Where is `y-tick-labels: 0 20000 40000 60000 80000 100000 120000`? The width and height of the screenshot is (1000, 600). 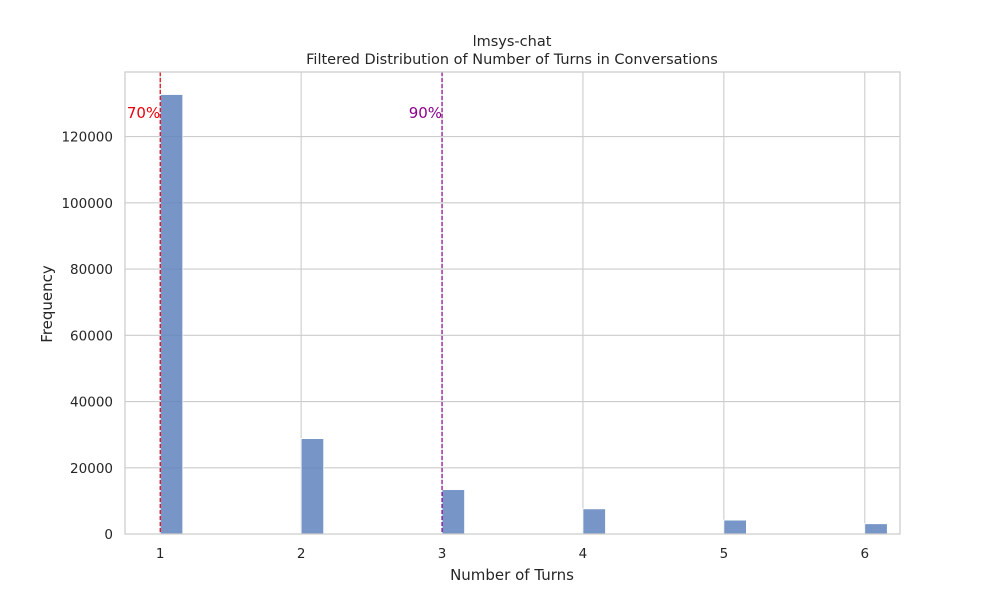
y-tick-labels: 0 20000 40000 60000 80000 100000 120000 is located at coordinates (87, 336).